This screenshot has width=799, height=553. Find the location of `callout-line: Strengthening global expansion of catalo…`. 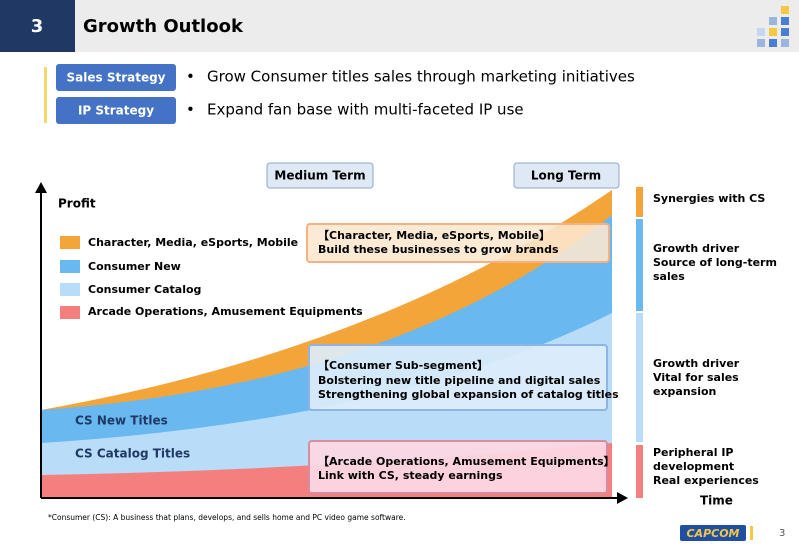

callout-line: Strengthening global expansion of catalo… is located at coordinates (468, 394).